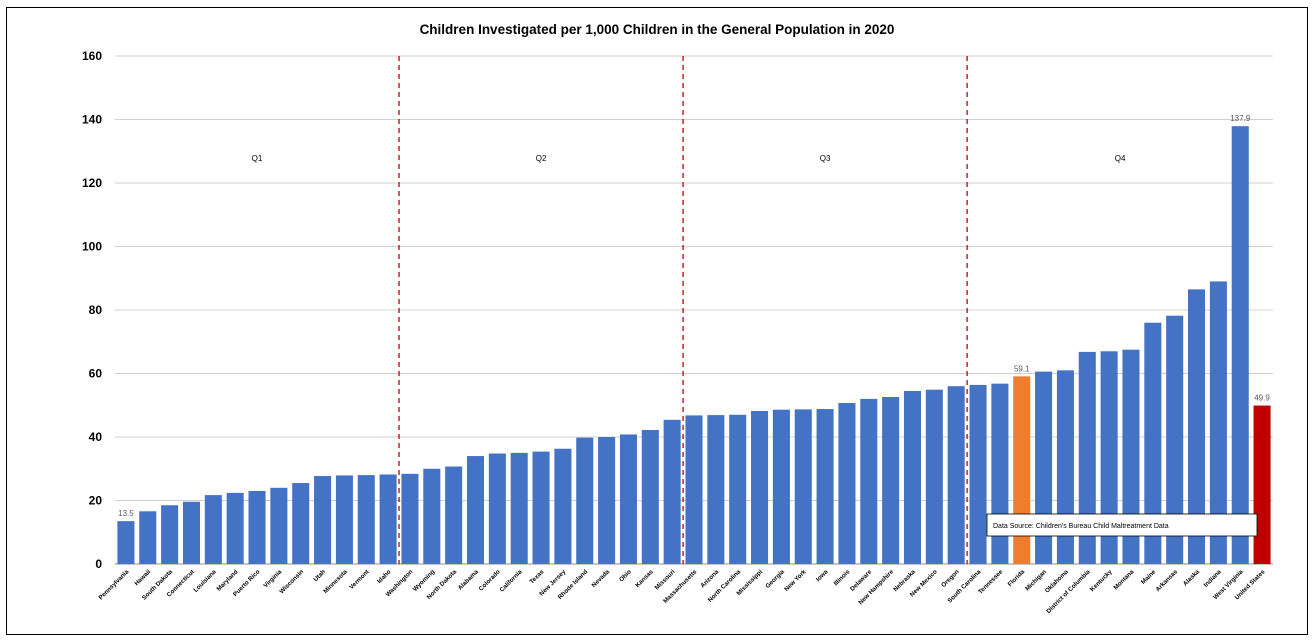 The image size is (1314, 642). Describe the element at coordinates (142, 577) in the screenshot. I see `x-tick-label: Hawaii` at that location.